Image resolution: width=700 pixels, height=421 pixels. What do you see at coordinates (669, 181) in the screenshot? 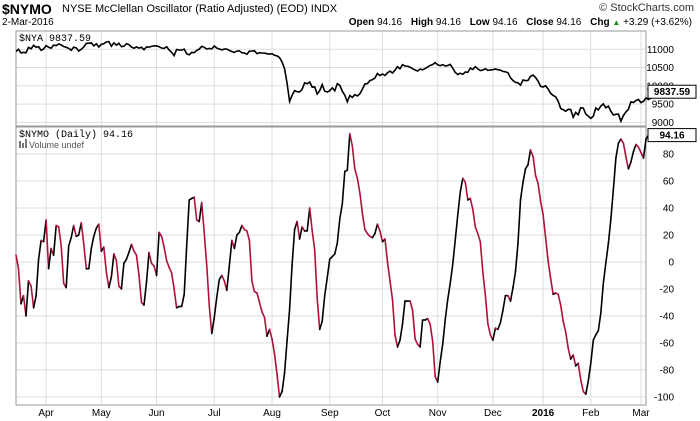
I see `y-tick-label: 60` at bounding box center [669, 181].